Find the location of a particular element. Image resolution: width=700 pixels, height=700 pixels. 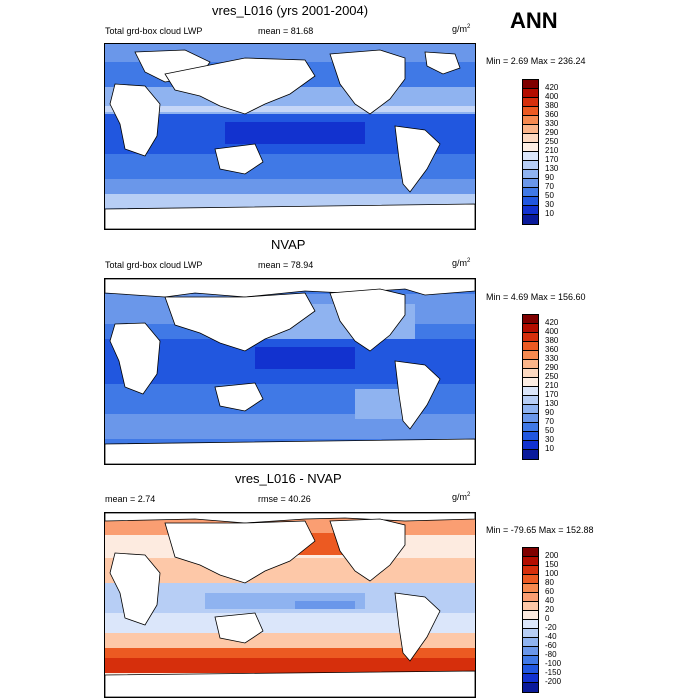

panel2-minmax: Min = 4.69 Max = 156.60 is located at coordinates (536, 297).